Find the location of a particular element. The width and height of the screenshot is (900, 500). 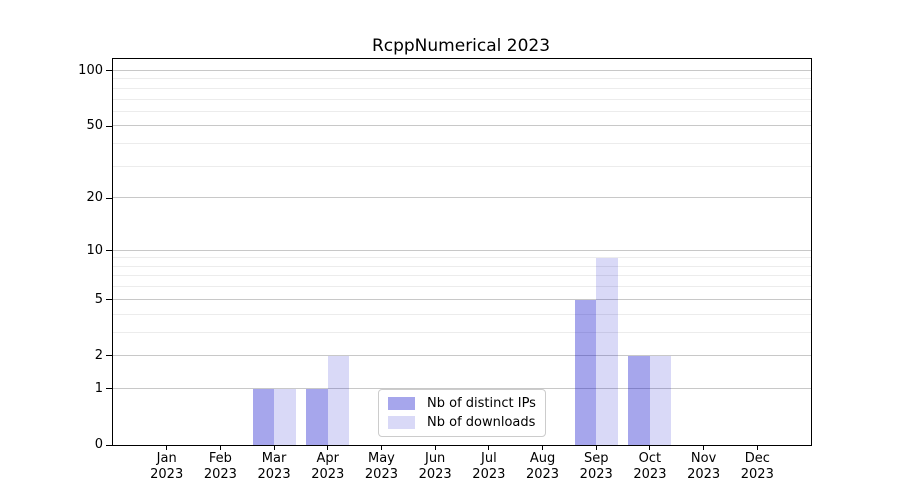

x-tick-label-nov: Nov 2023 is located at coordinates (704, 467).